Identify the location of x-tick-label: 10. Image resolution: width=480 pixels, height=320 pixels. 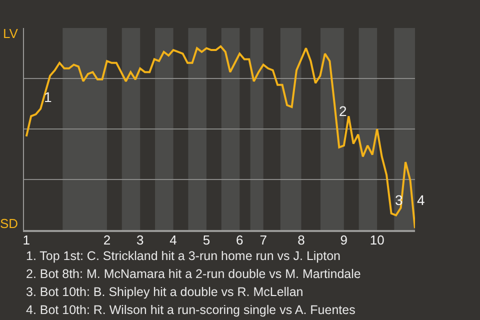
(377, 240).